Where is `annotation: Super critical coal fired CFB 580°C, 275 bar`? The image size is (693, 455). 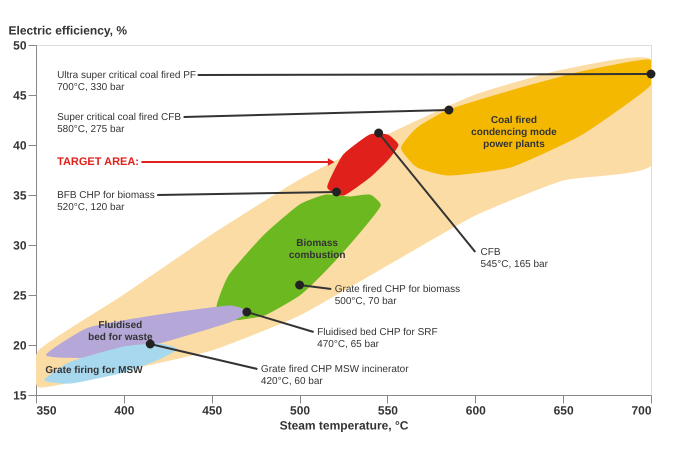 annotation: Super critical coal fired CFB 580°C, 275 bar is located at coordinates (119, 123).